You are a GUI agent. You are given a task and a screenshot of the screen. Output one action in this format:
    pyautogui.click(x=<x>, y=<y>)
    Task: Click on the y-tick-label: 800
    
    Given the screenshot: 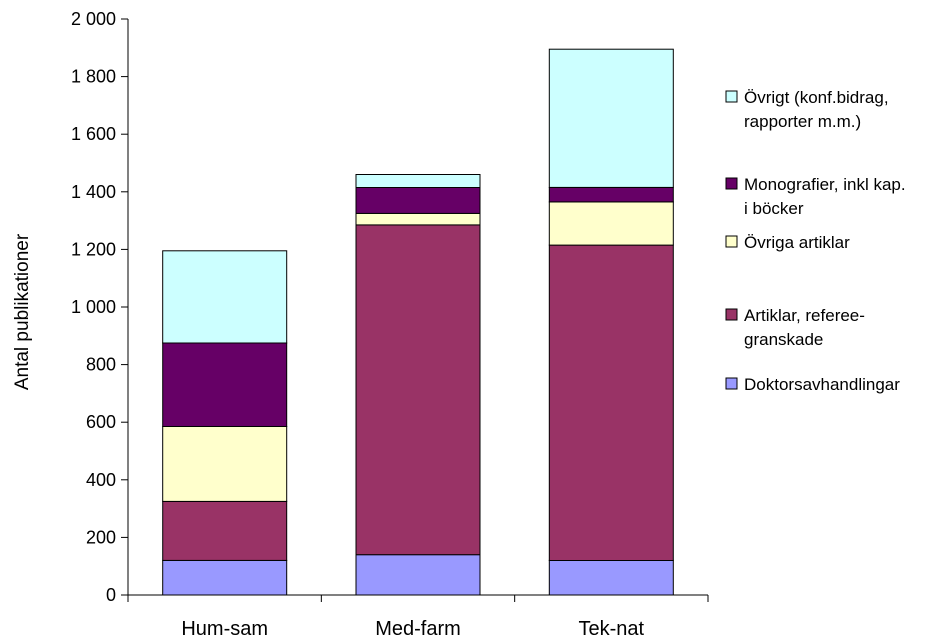 What is the action you would take?
    pyautogui.click(x=101, y=365)
    